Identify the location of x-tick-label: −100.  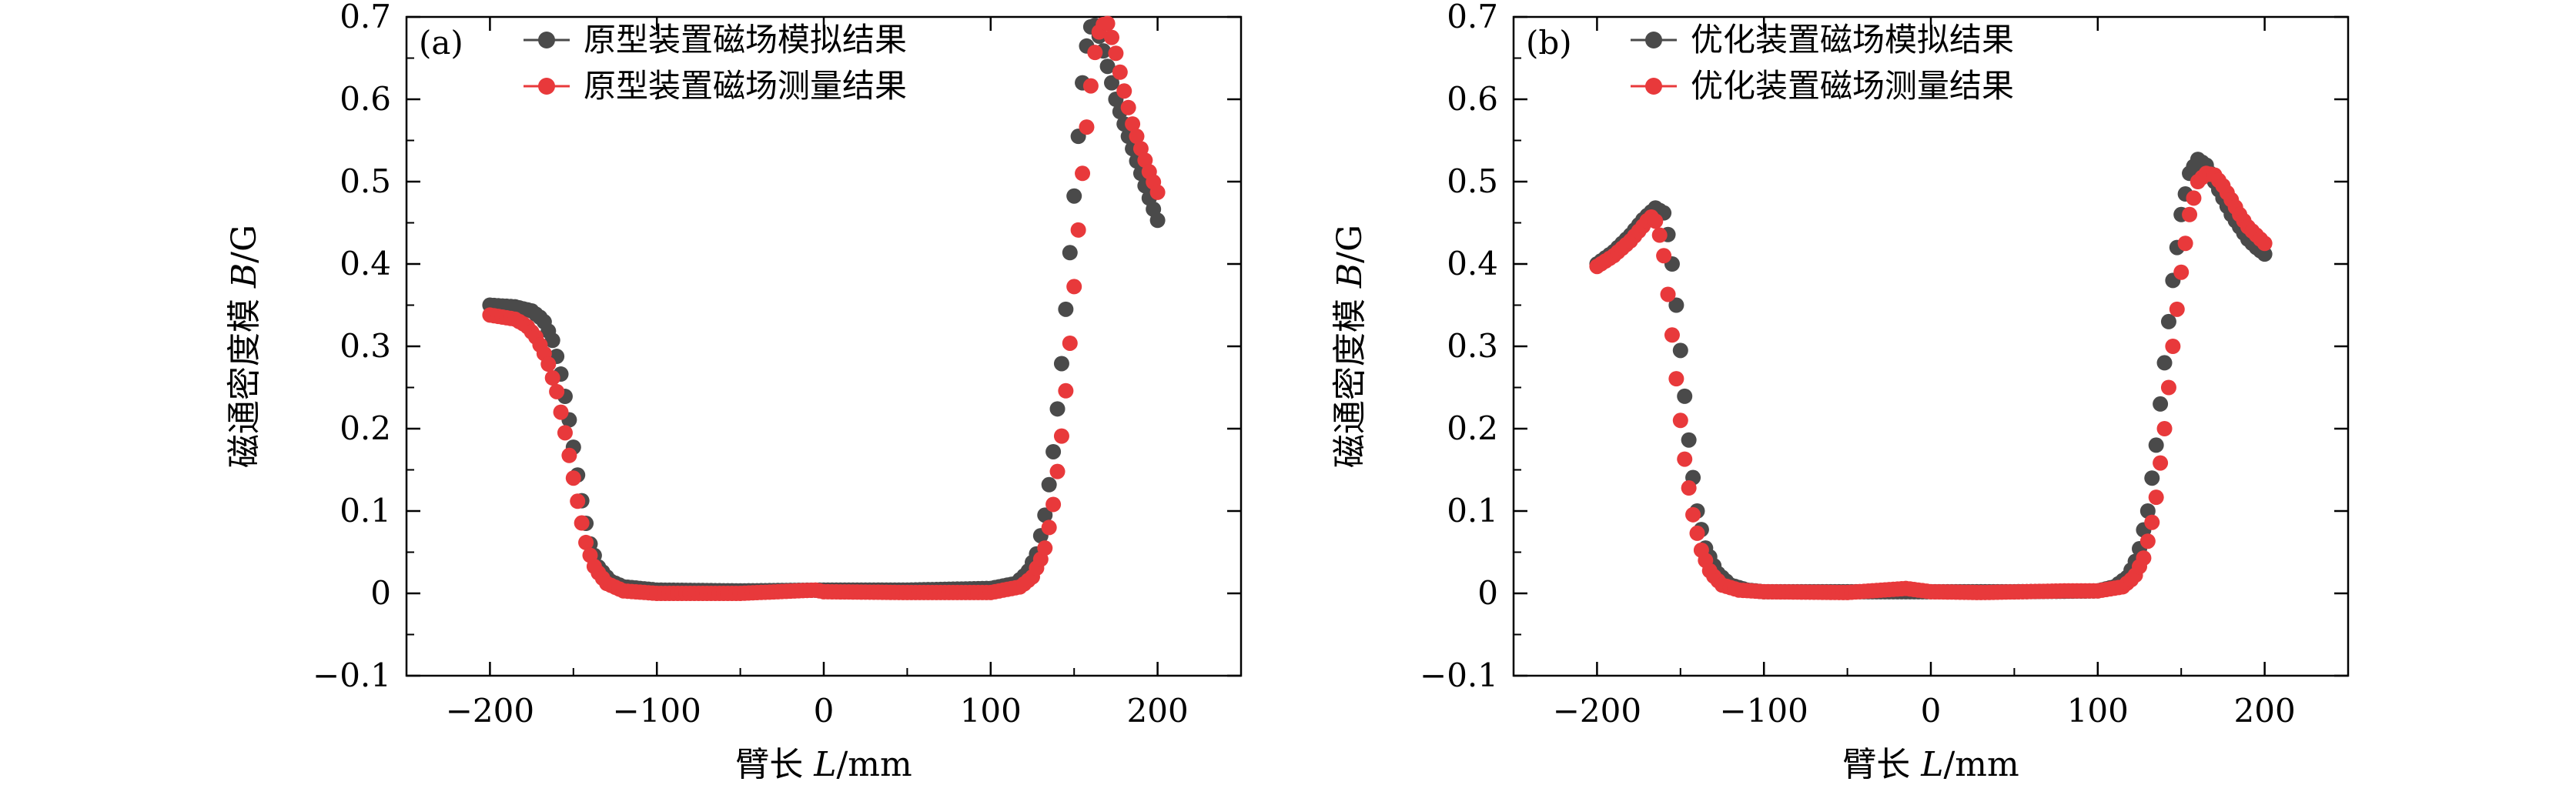
(657, 711).